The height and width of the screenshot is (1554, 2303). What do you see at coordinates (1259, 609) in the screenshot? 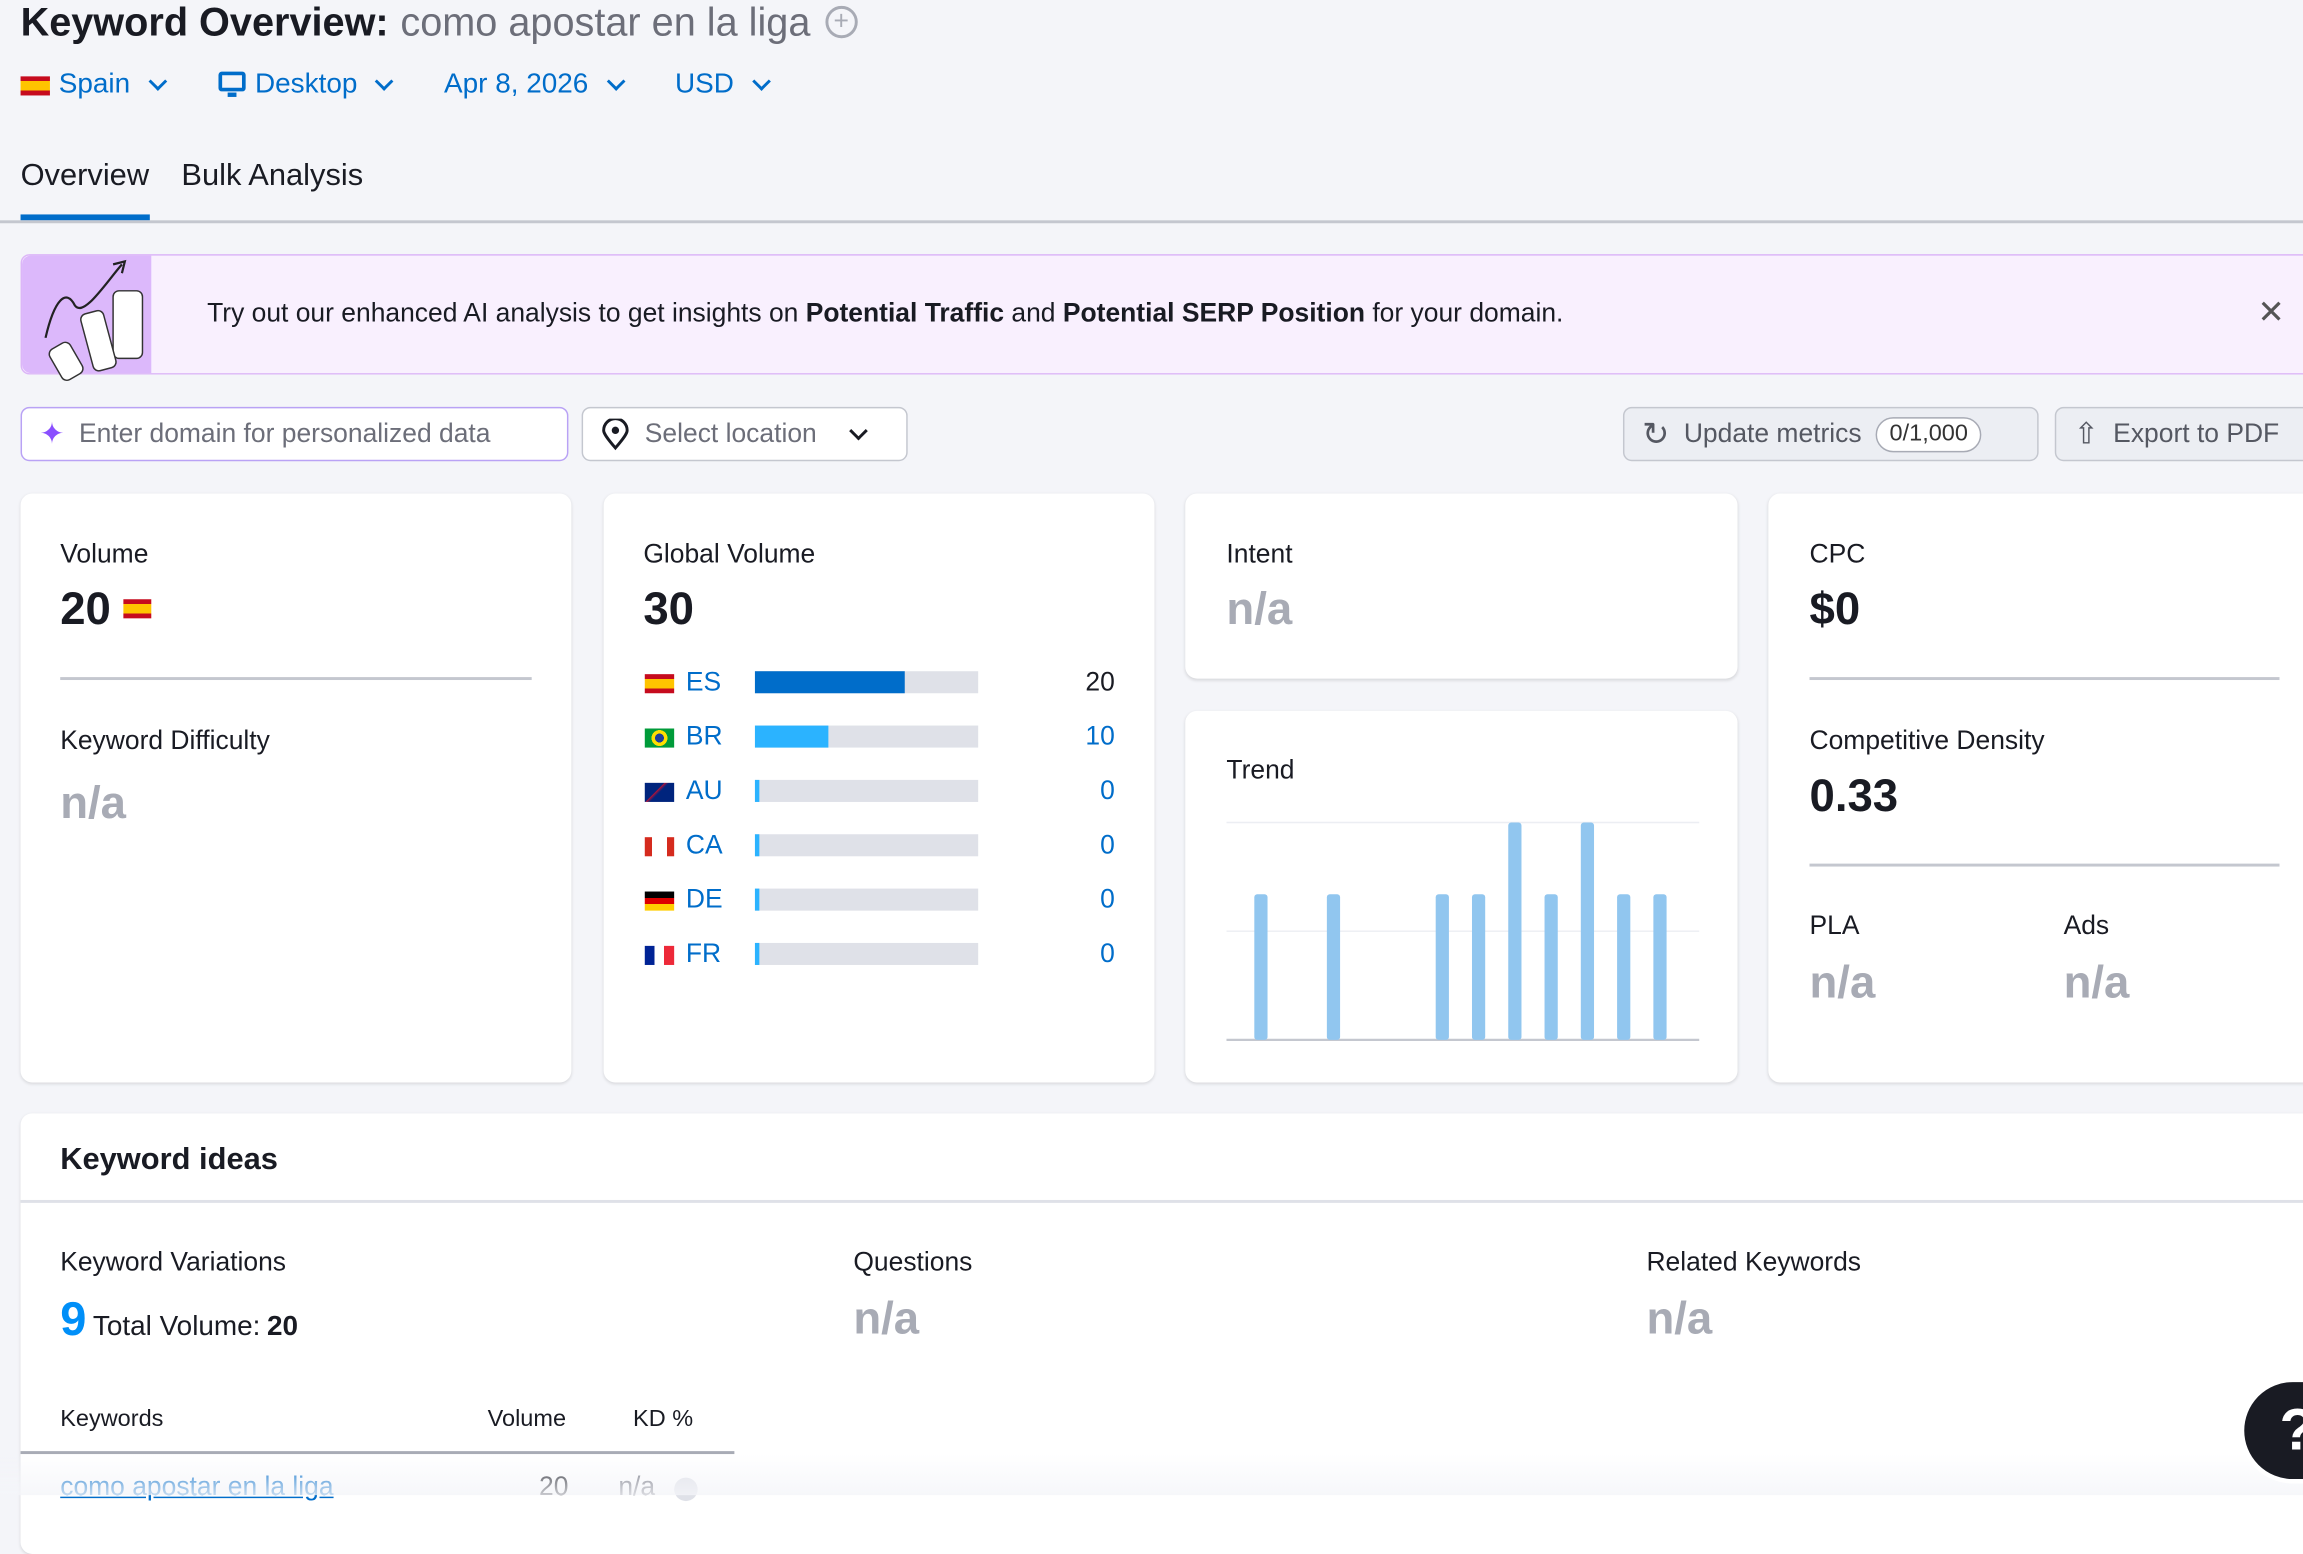
I see `intent-value: n/a` at bounding box center [1259, 609].